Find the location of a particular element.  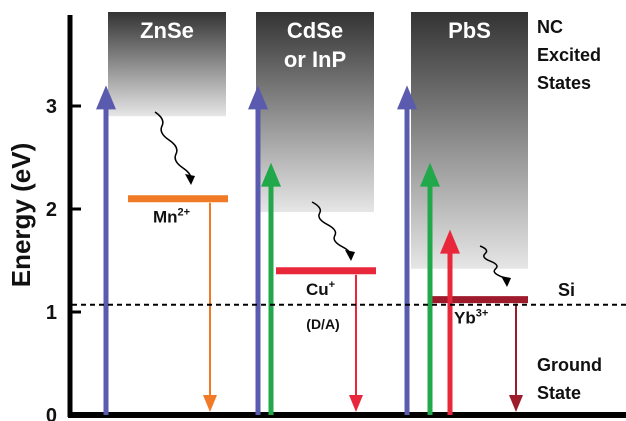

znse-excited-block is located at coordinates (167, 64).